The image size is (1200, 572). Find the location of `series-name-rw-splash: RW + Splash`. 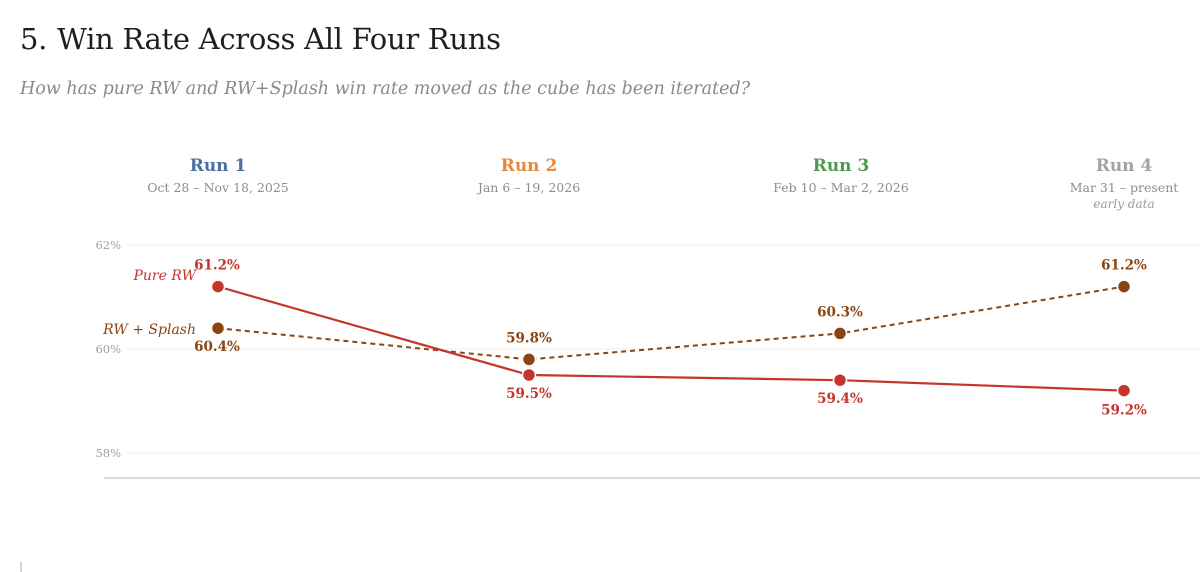

series-name-rw-splash: RW + Splash is located at coordinates (149, 330).